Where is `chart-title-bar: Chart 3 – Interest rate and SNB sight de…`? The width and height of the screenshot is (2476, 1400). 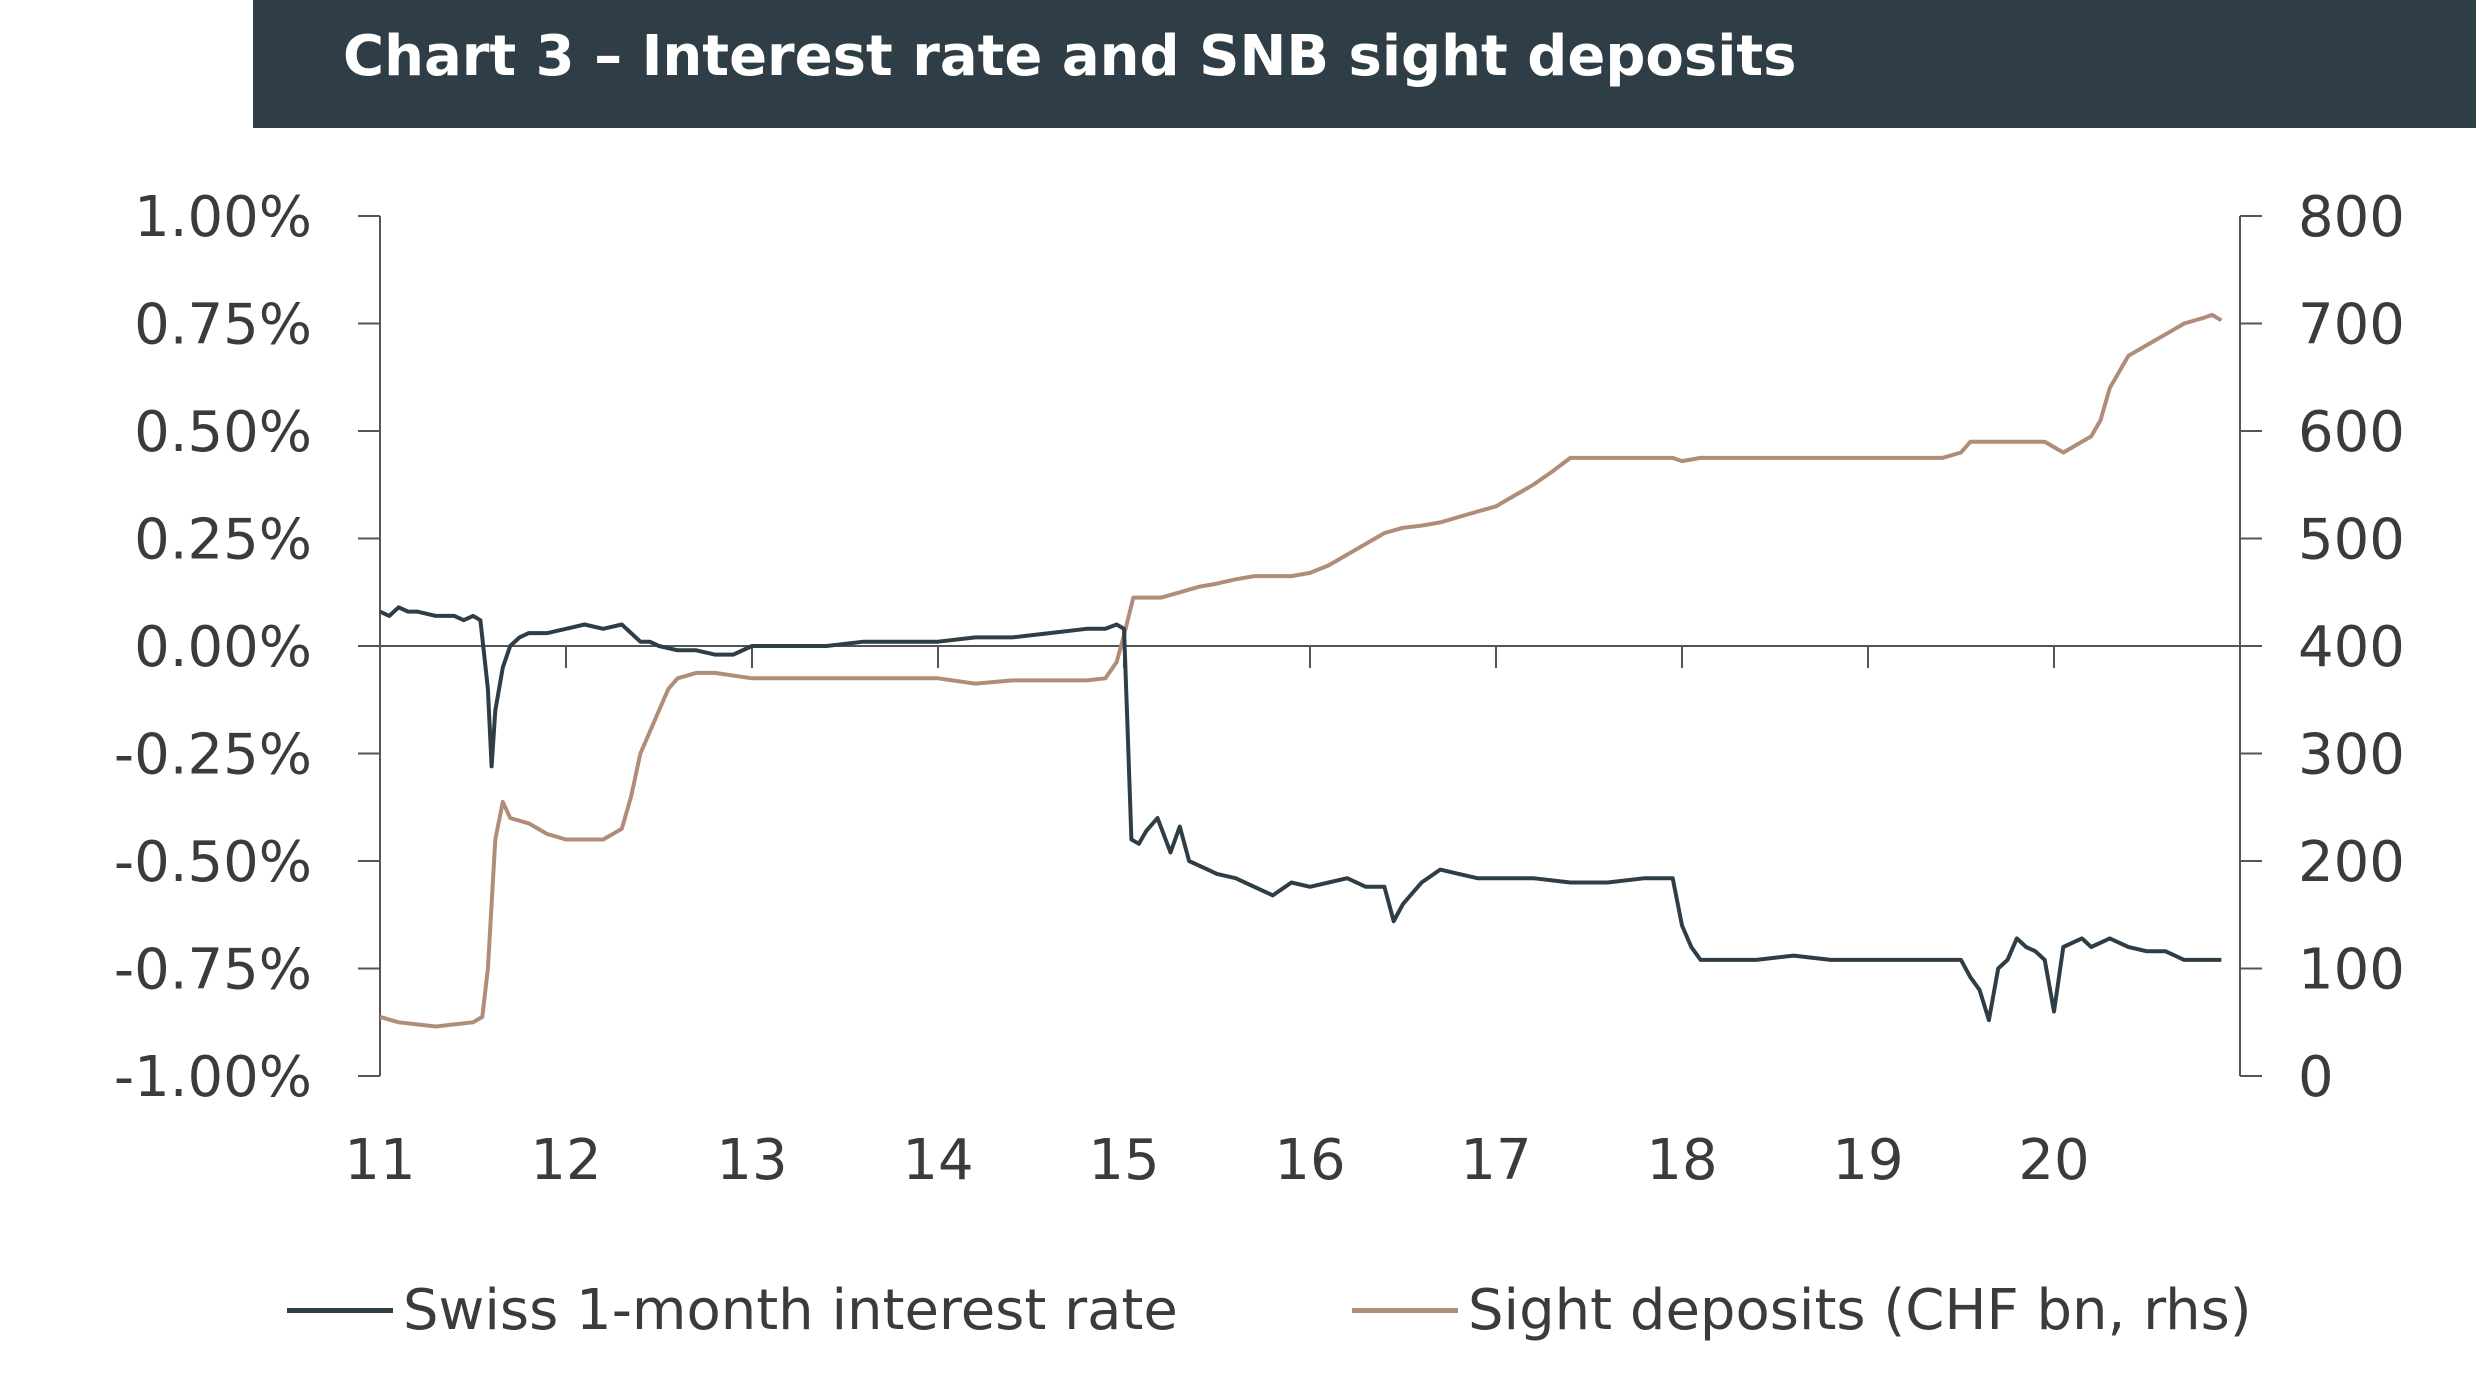 chart-title-bar: Chart 3 – Interest rate and SNB sight de… is located at coordinates (1364, 64).